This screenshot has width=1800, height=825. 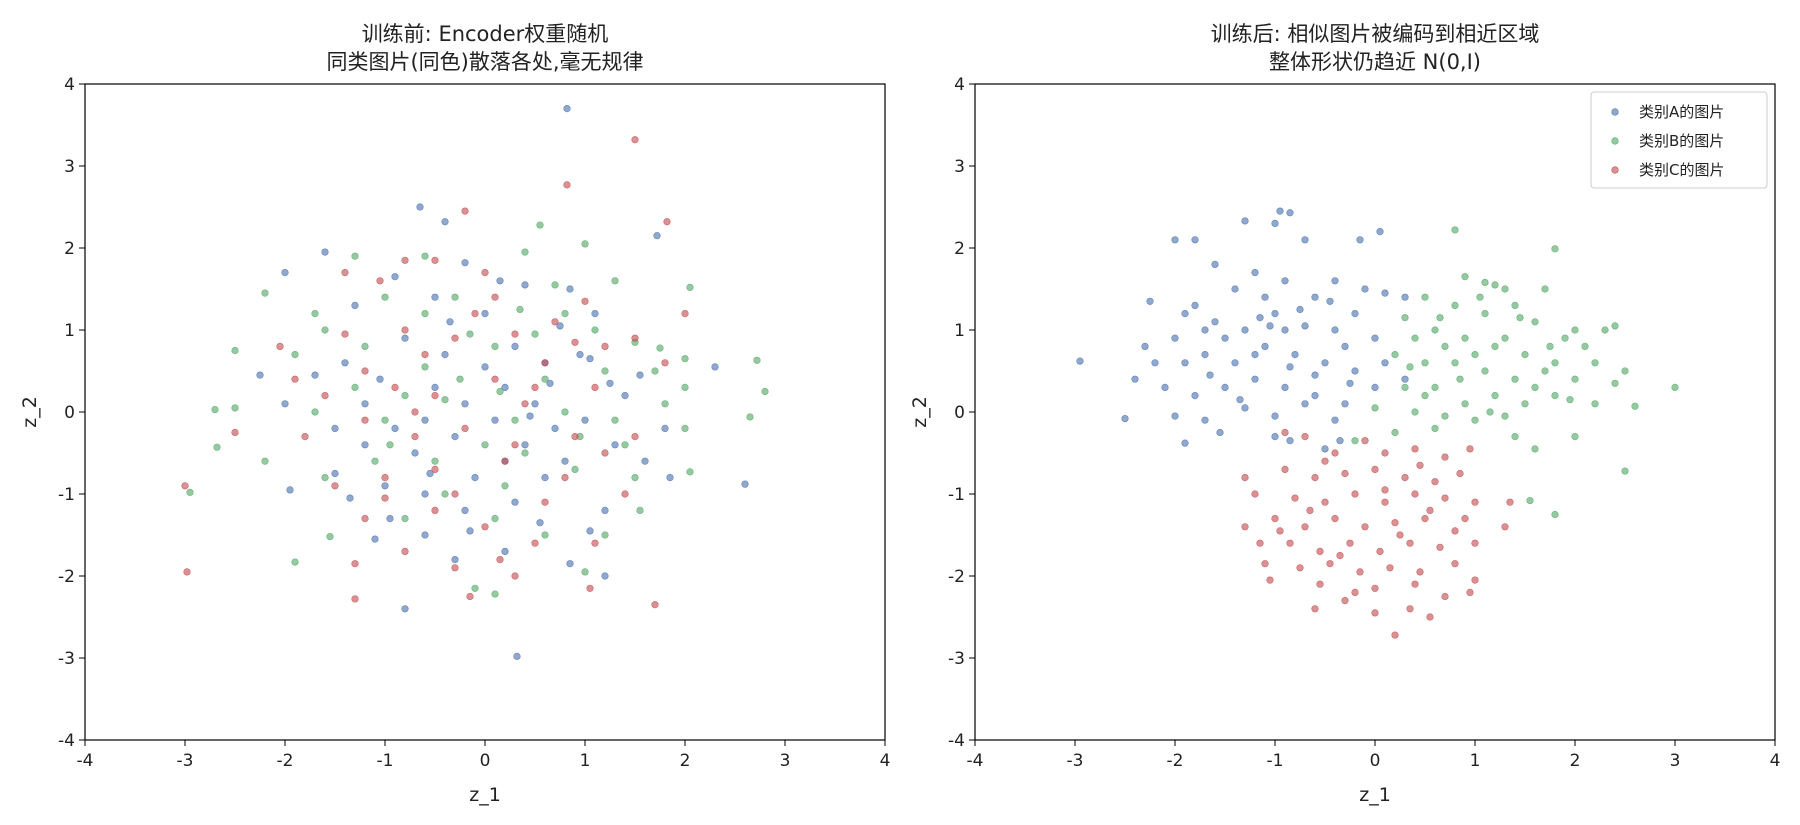 What do you see at coordinates (30, 412) in the screenshot?
I see `y-axis-label: z_2` at bounding box center [30, 412].